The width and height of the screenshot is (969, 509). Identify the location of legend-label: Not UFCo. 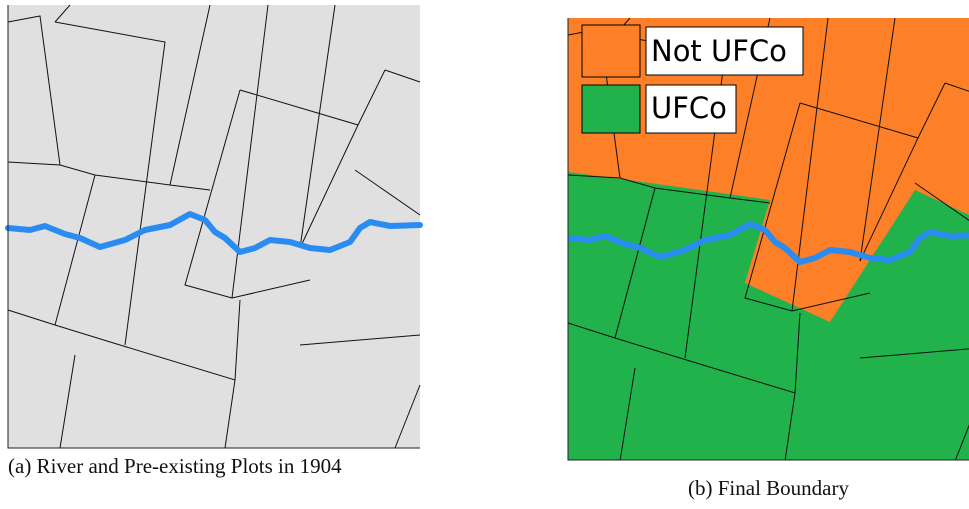
(719, 51).